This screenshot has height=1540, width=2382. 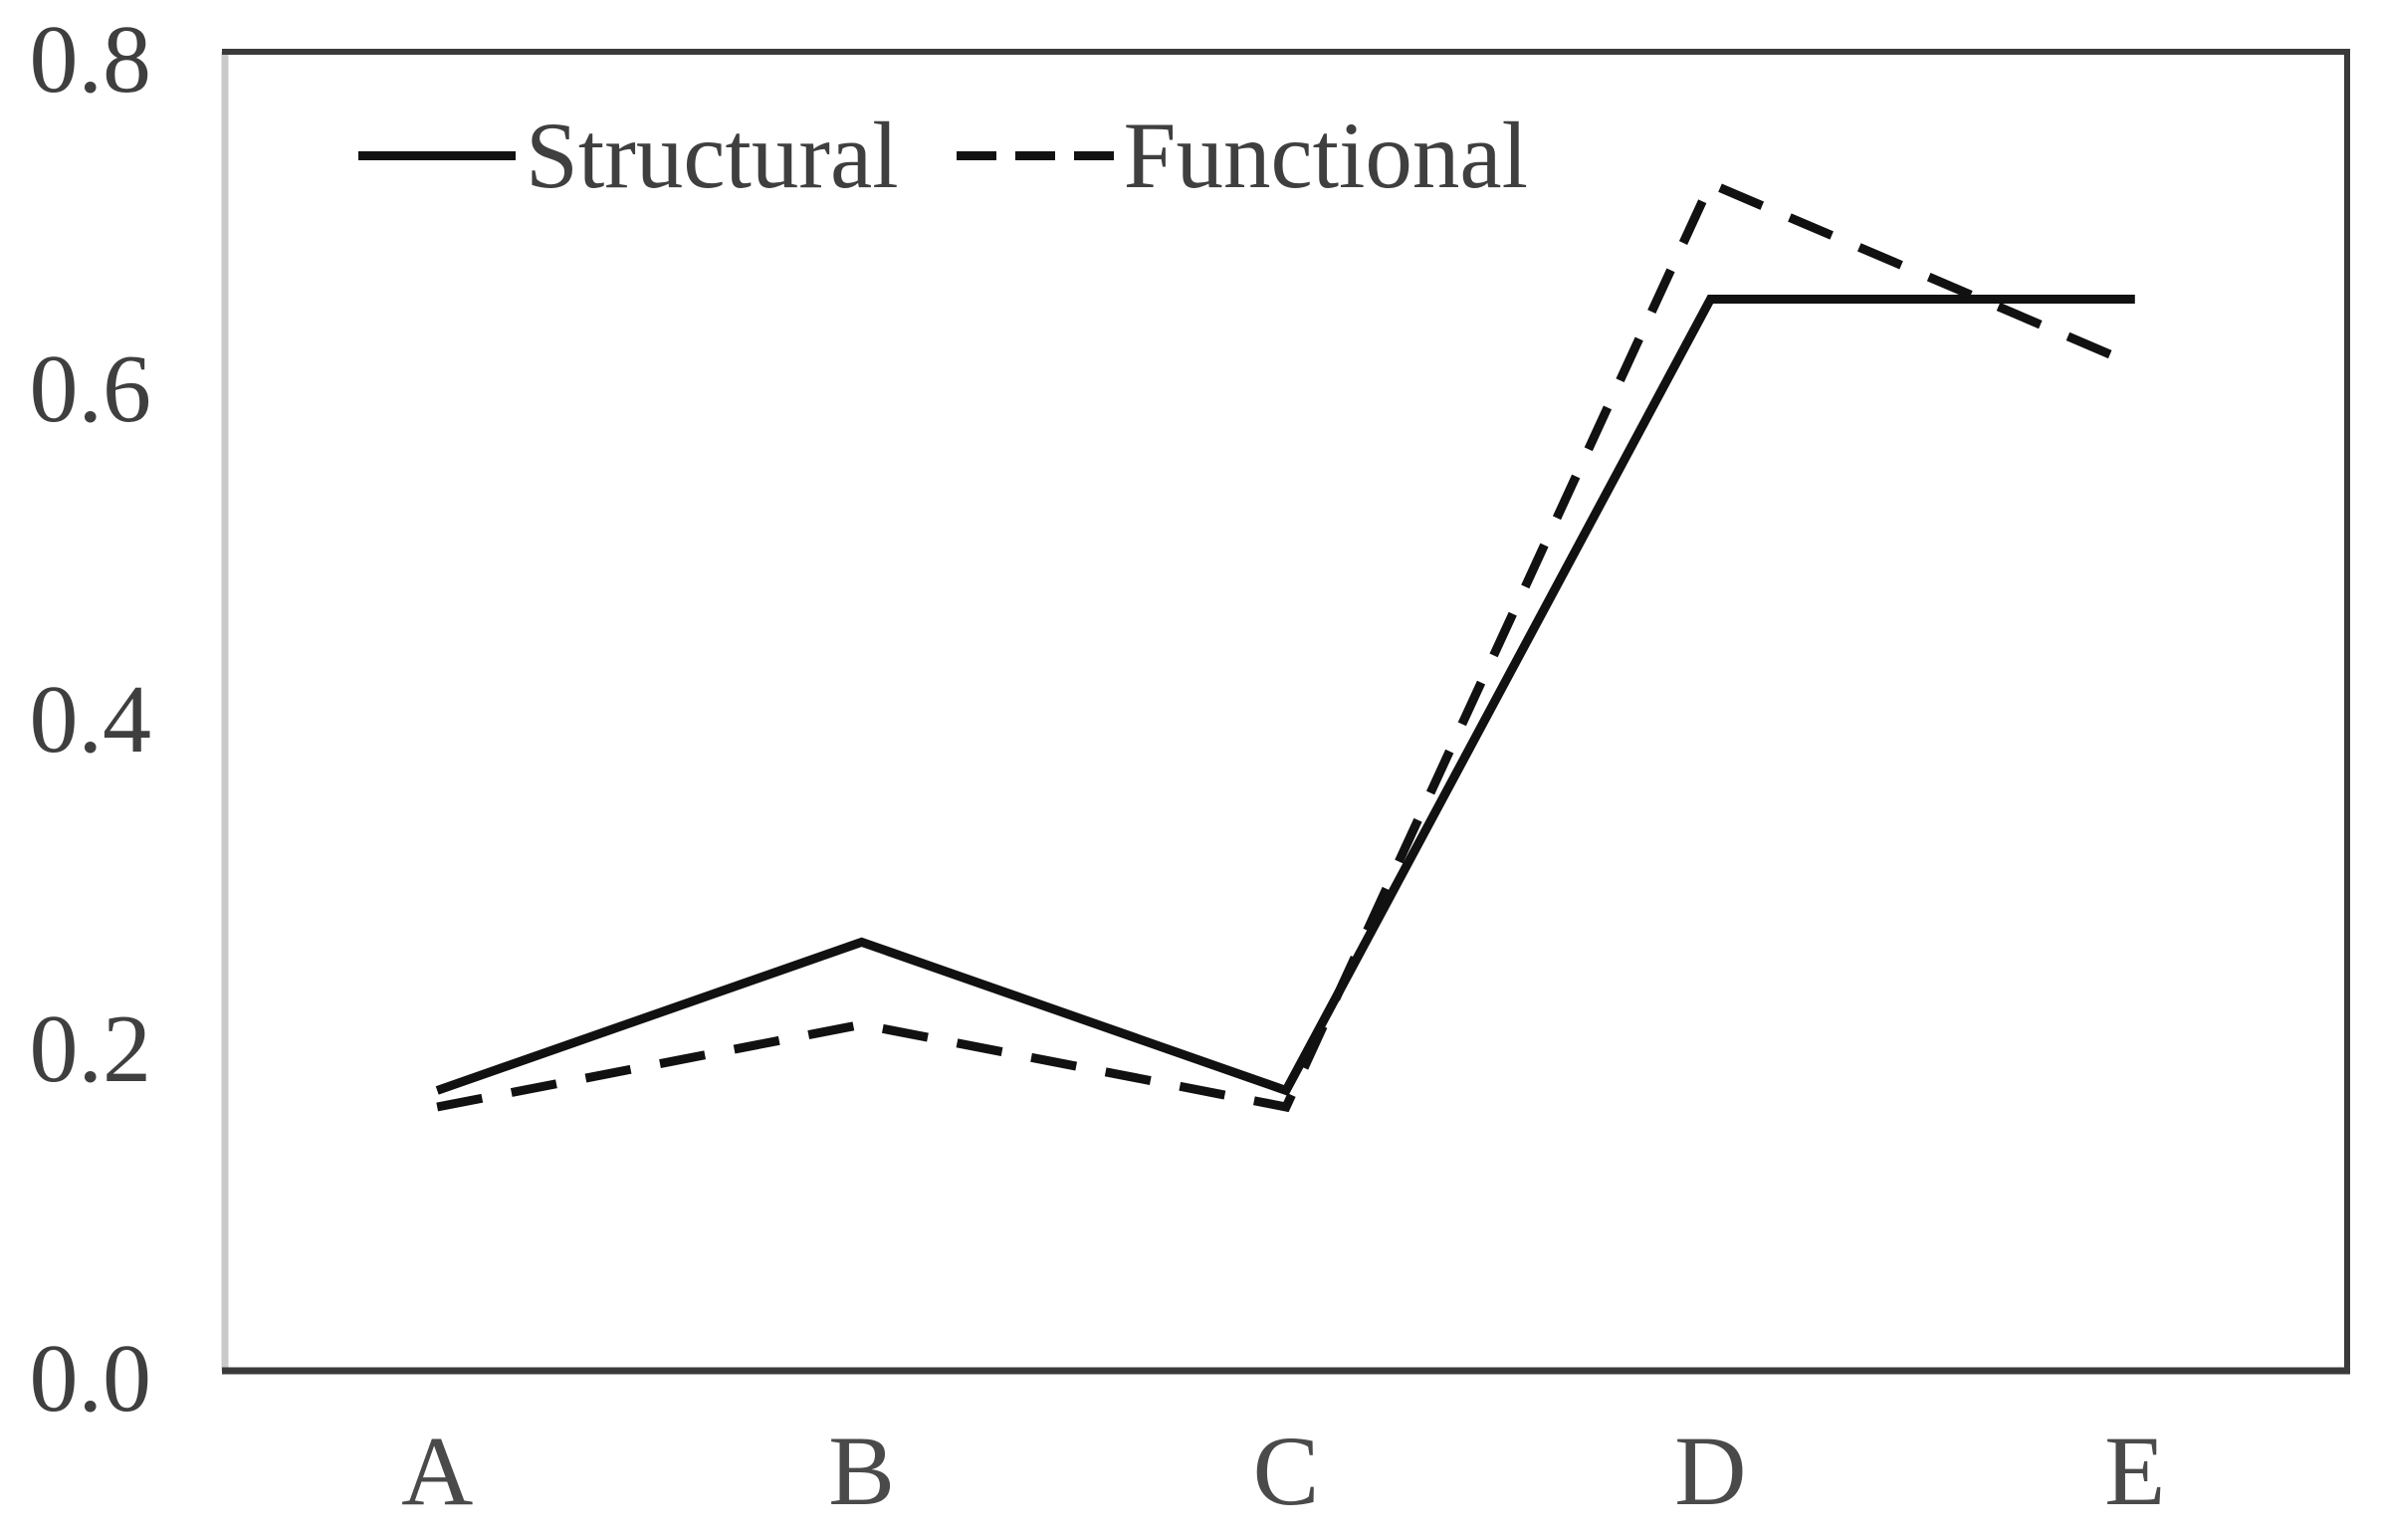 What do you see at coordinates (861, 1471) in the screenshot?
I see `x-category-label-B: B` at bounding box center [861, 1471].